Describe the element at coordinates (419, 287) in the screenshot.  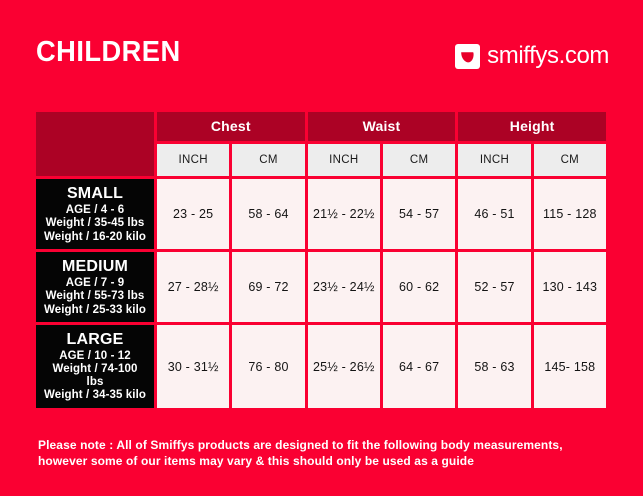
I see `cell-medium-waist-cm: 60 - 62` at that location.